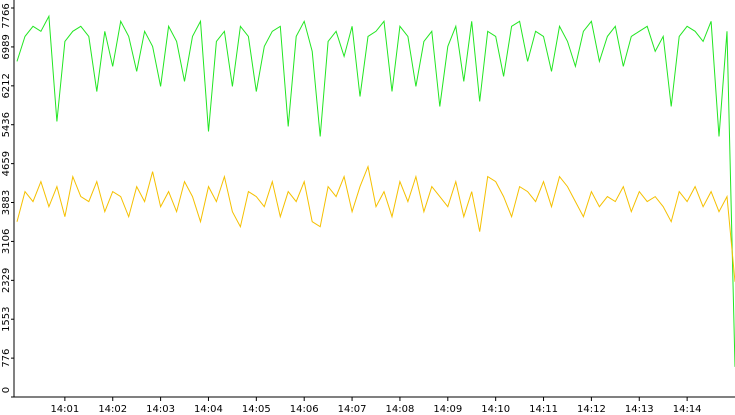 The image size is (735, 415). Describe the element at coordinates (256, 409) in the screenshot. I see `x-tick-label: 14:05` at that location.